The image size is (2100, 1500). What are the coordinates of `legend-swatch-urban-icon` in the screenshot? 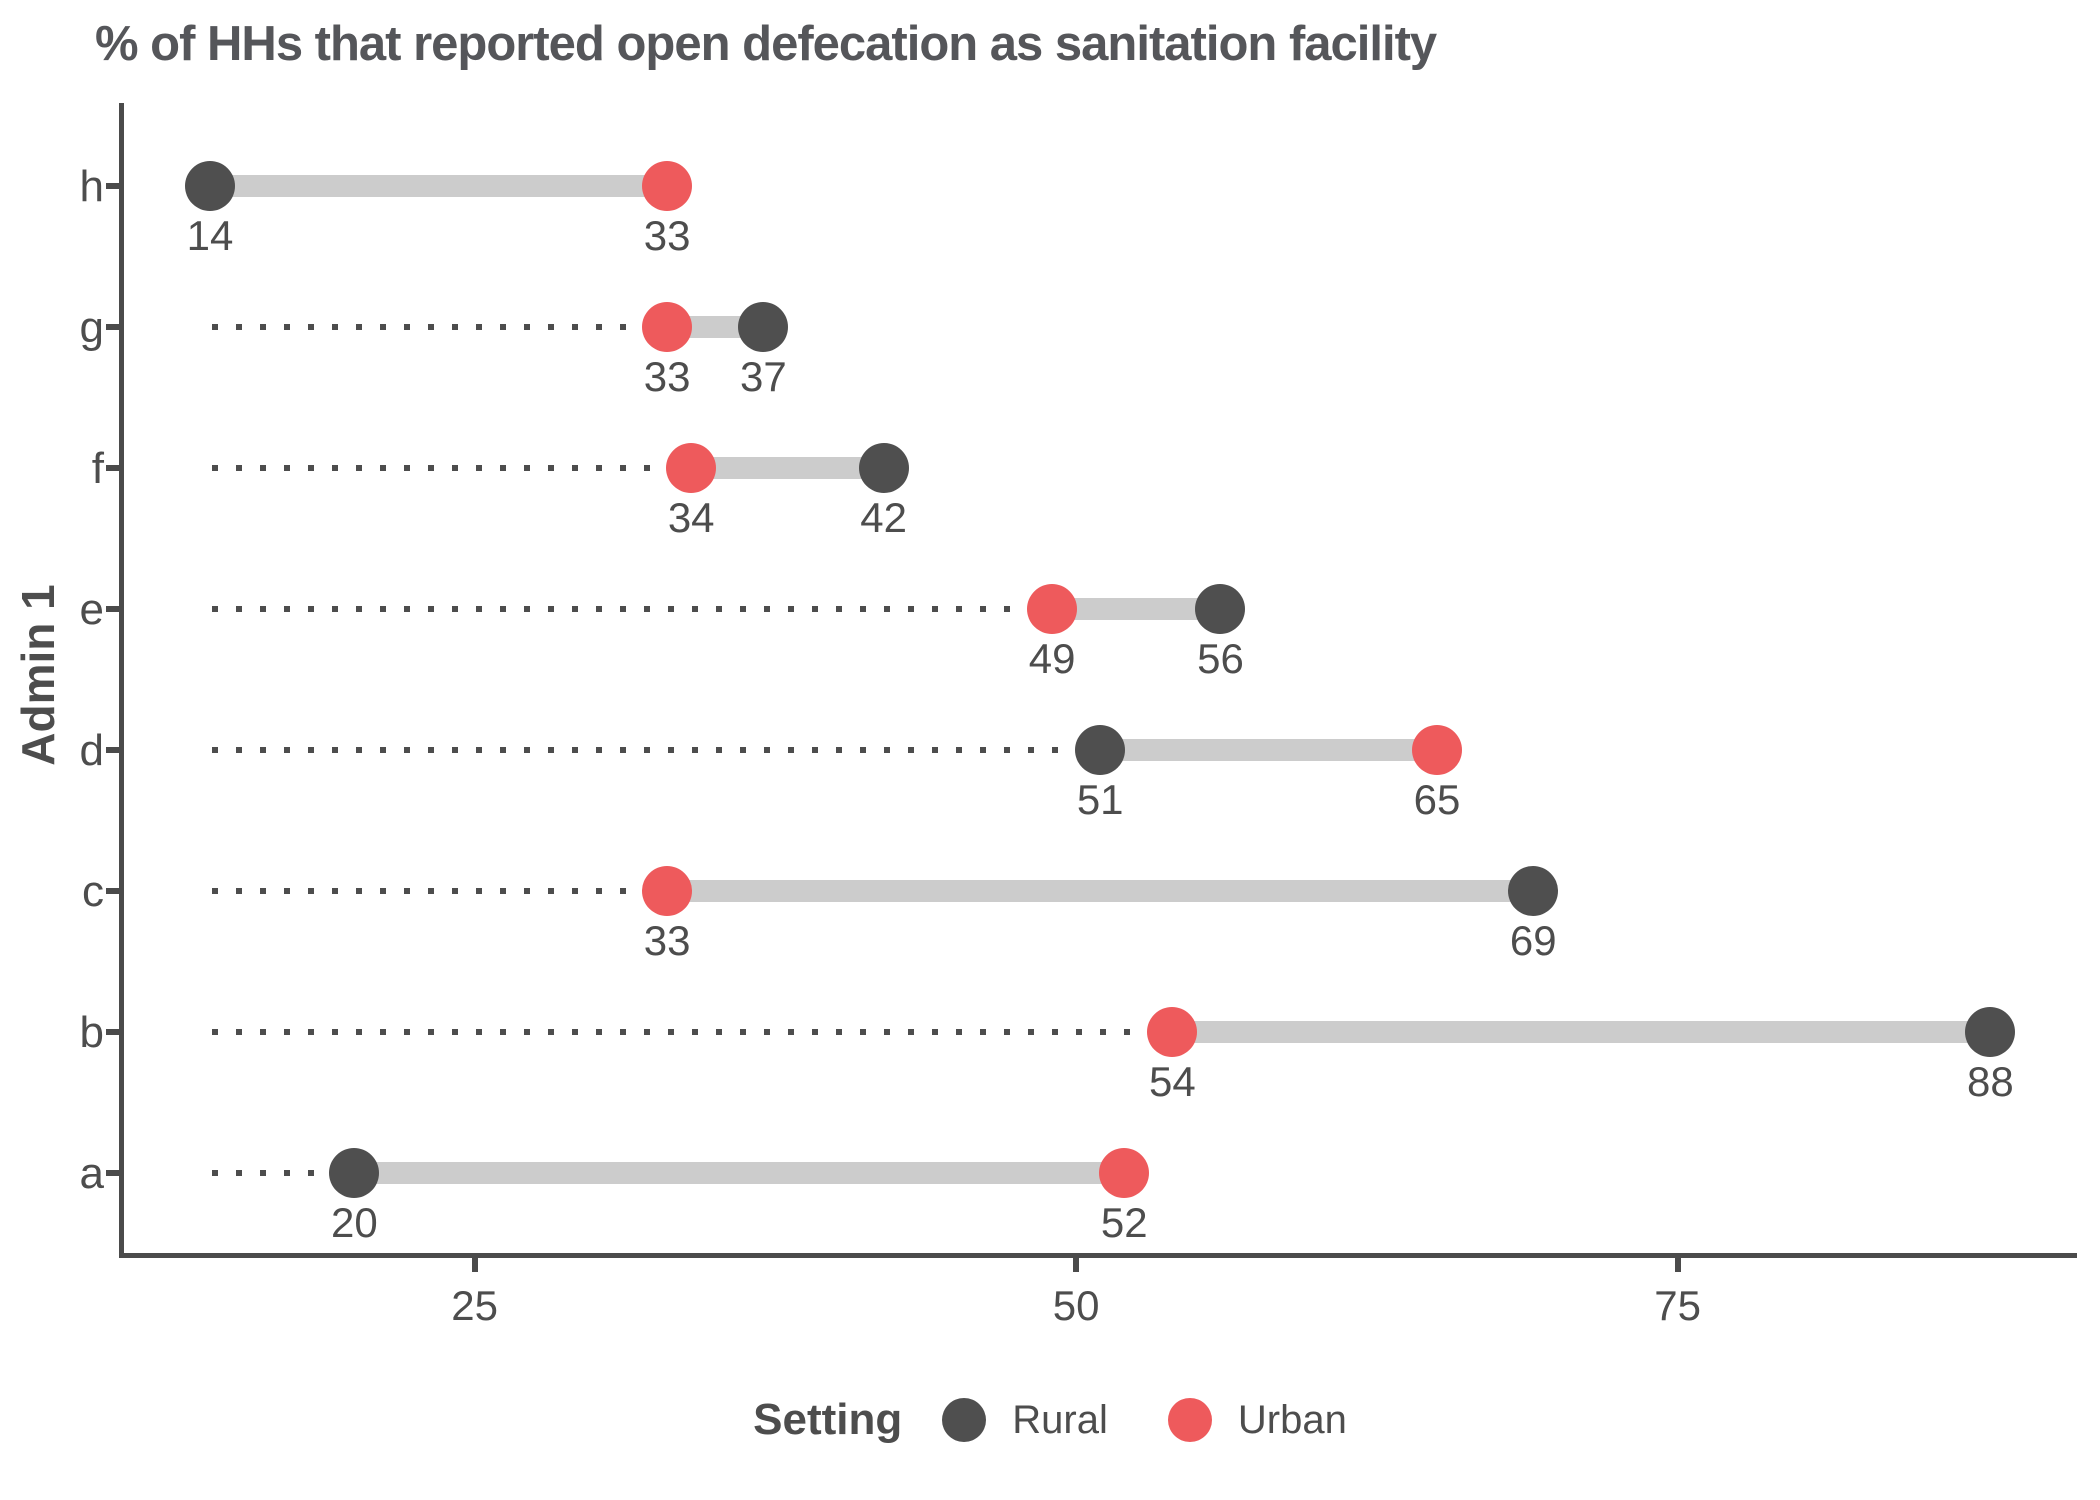 It's located at (1189, 1420).